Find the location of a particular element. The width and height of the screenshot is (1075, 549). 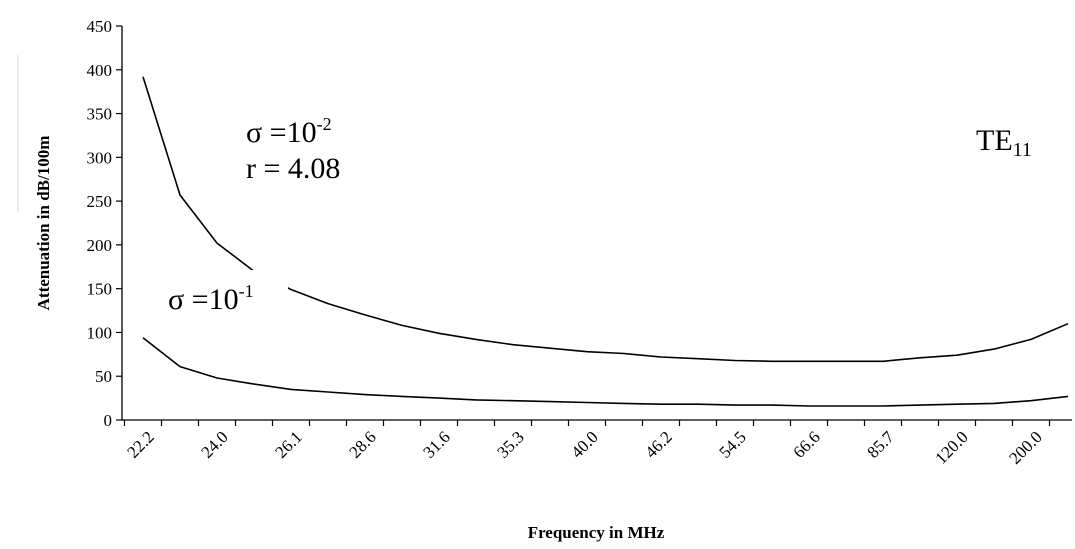

x-tick-label: 35.3 is located at coordinates (510, 444).